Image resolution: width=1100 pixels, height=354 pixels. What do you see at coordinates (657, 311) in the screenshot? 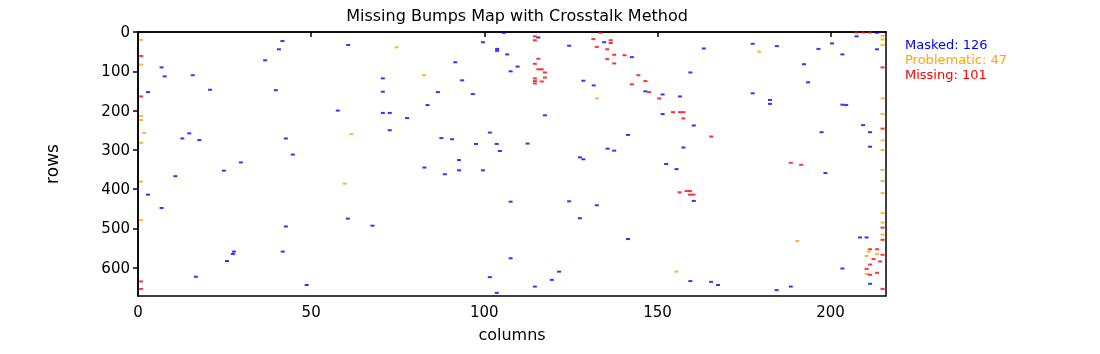
I see `x-tick-label: 150` at bounding box center [657, 311].